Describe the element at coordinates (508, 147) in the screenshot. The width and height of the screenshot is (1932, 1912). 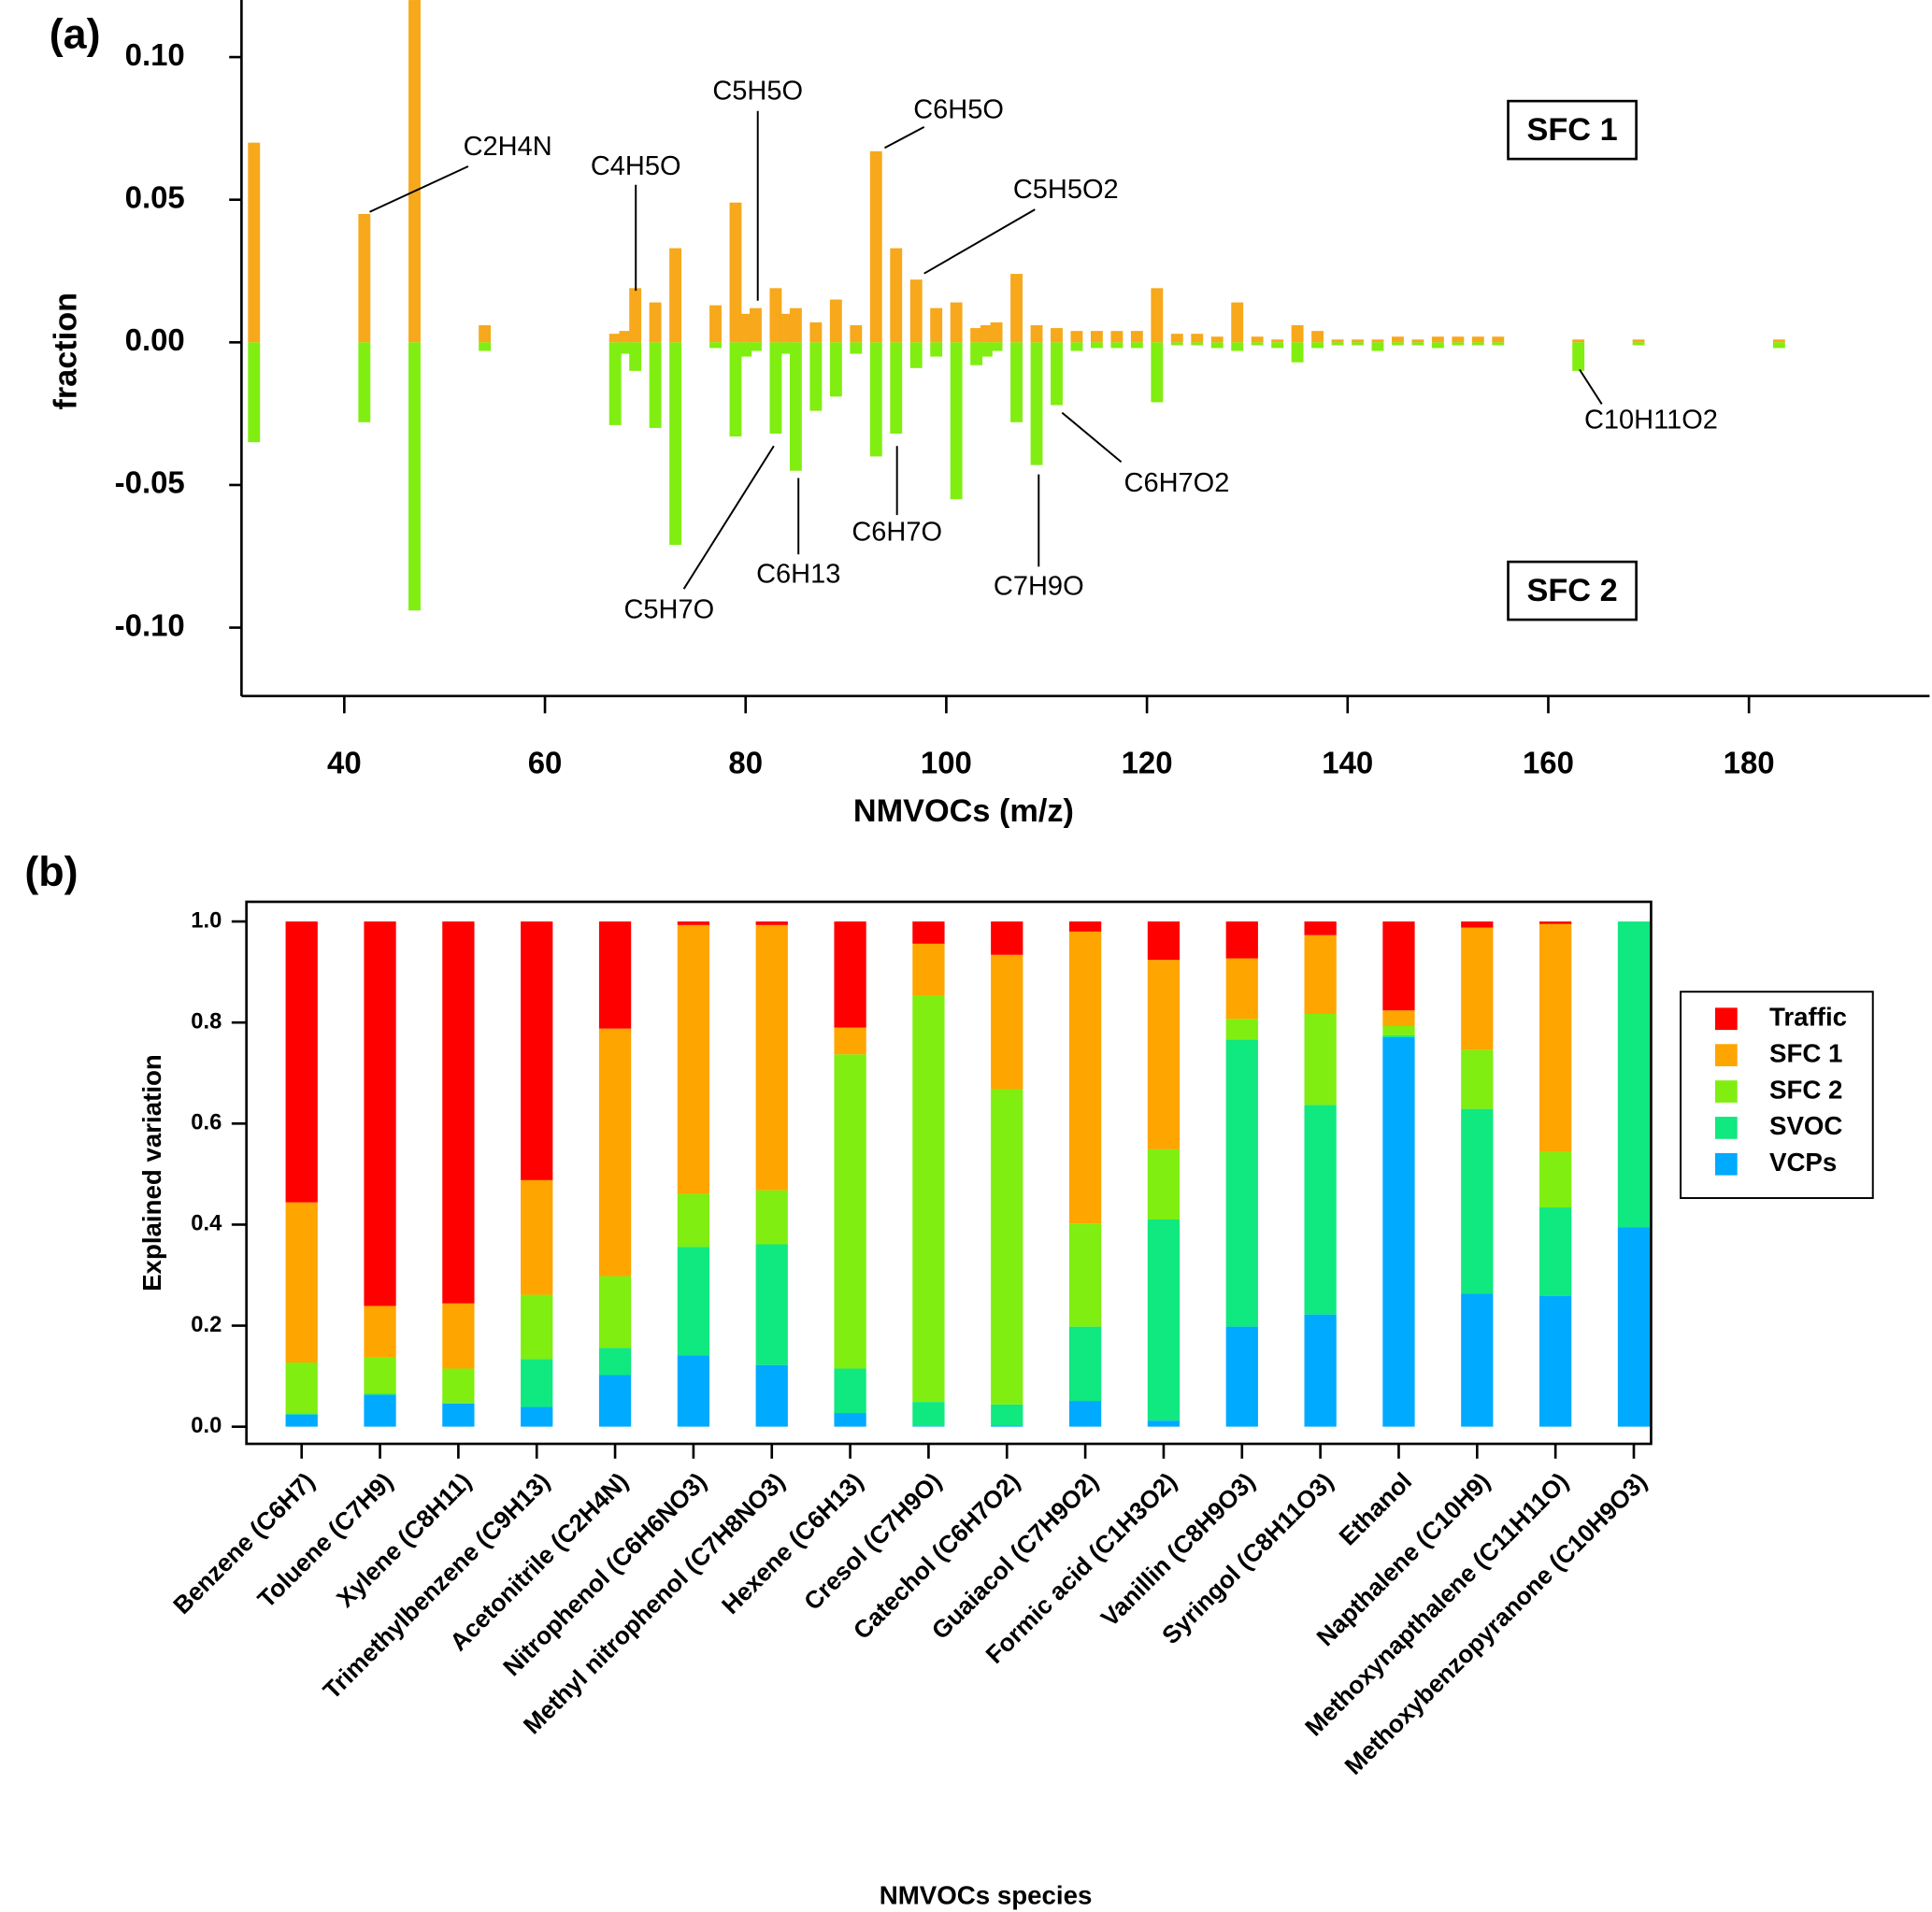
I see `annotation: C2H4N` at that location.